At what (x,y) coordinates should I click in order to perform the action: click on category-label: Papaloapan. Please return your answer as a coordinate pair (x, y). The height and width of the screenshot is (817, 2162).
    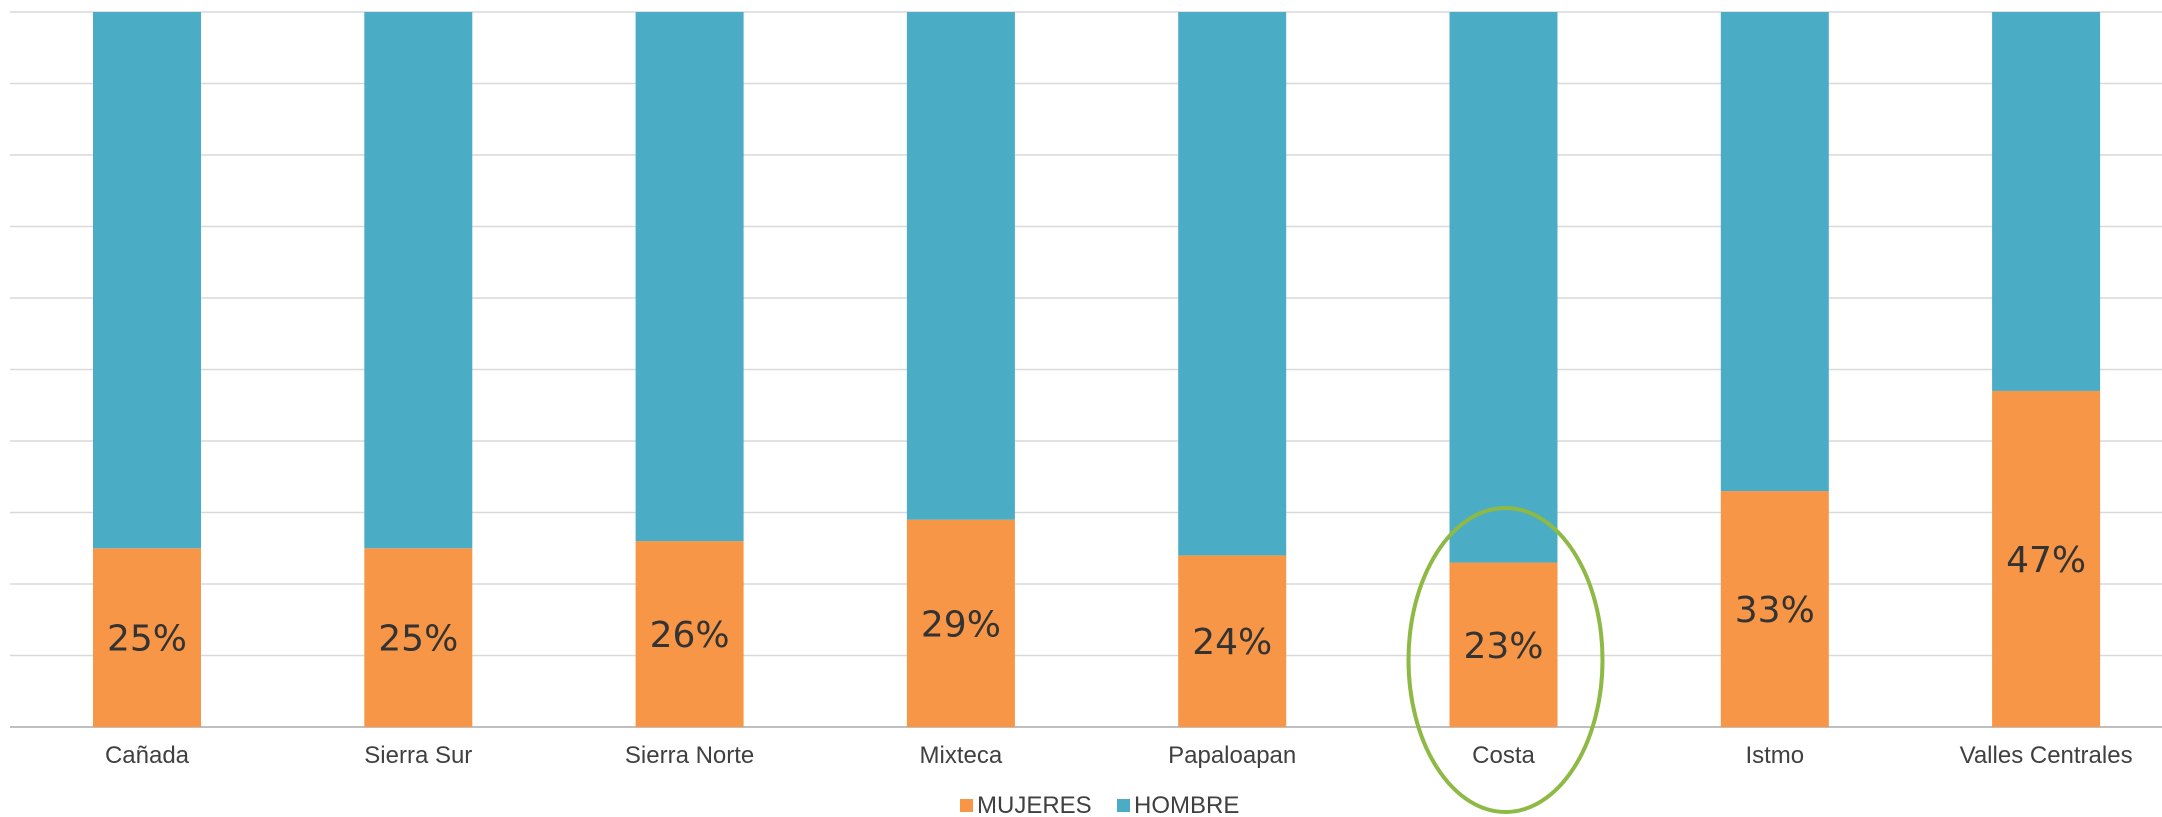
    Looking at the image, I should click on (1232, 755).